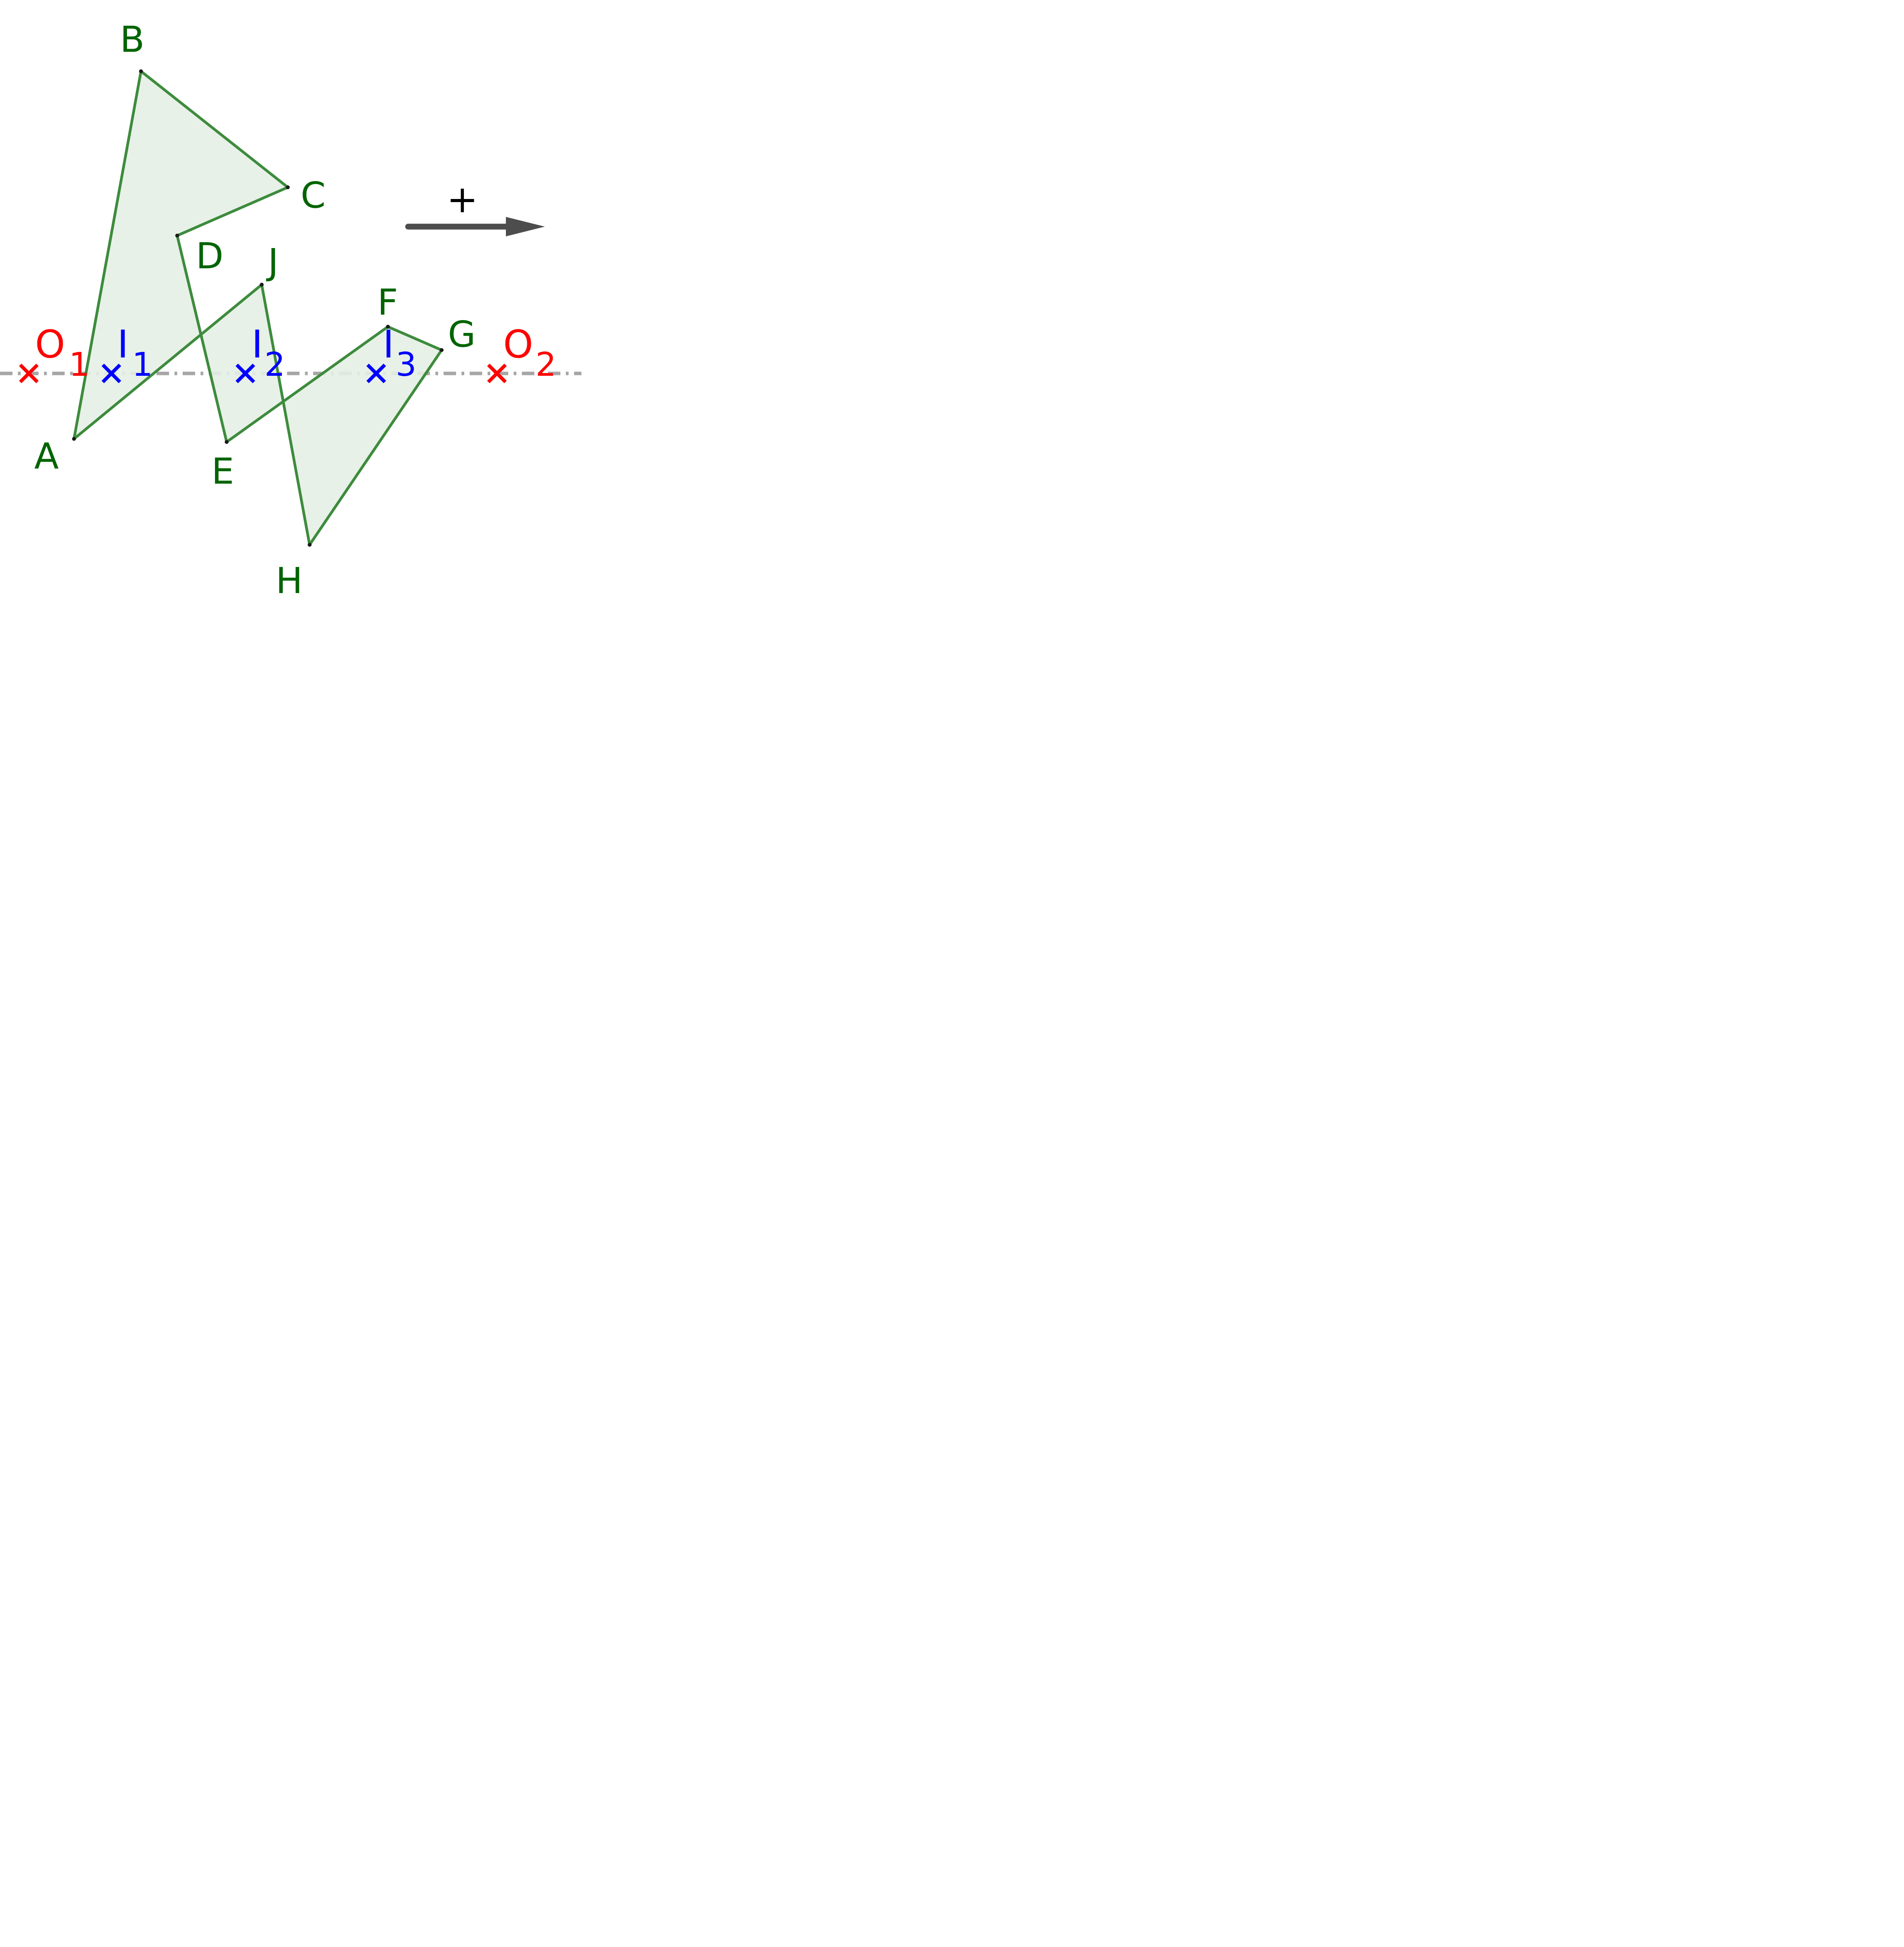  What do you see at coordinates (462, 334) in the screenshot?
I see `vertex-label-g: G` at bounding box center [462, 334].